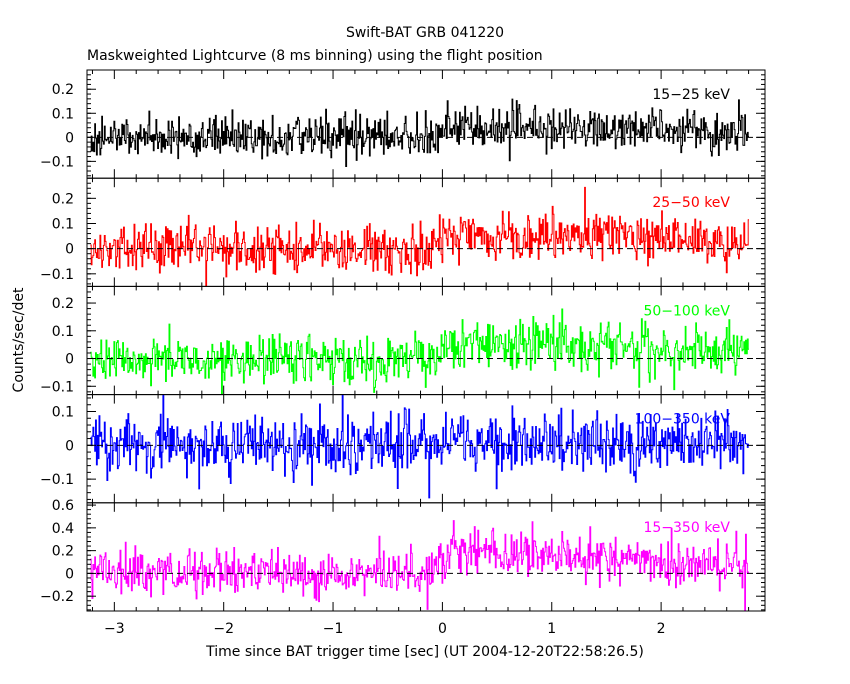 This screenshot has height=684, width=850. What do you see at coordinates (57, 162) in the screenshot?
I see `y-tick-label-0-0: −0.1` at bounding box center [57, 162].